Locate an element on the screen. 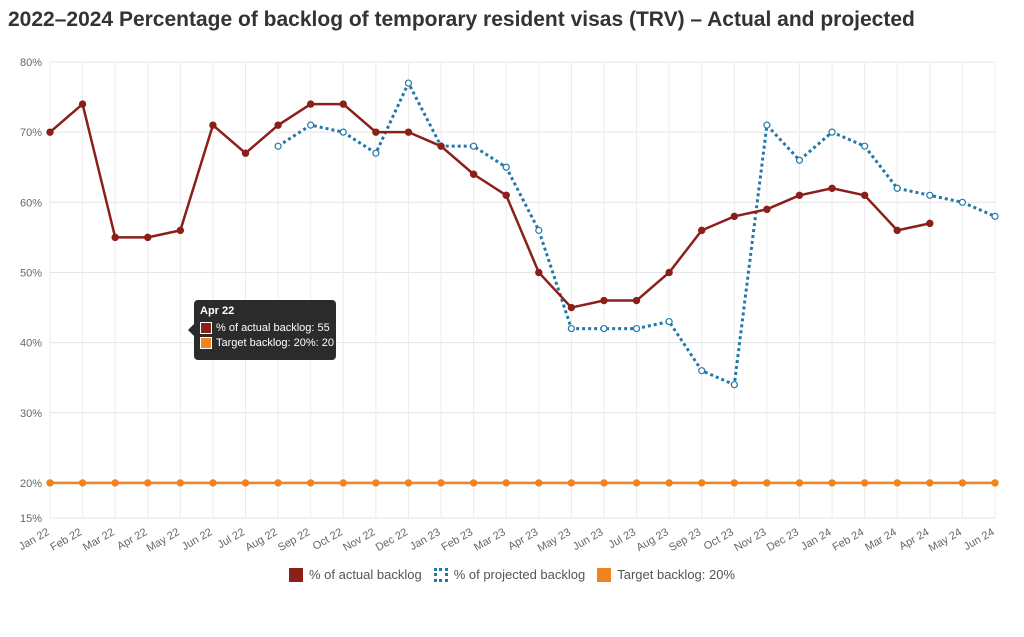 The image size is (1024, 637). tooltip-row-target: Target backlog: 20%: 20 is located at coordinates (267, 343).